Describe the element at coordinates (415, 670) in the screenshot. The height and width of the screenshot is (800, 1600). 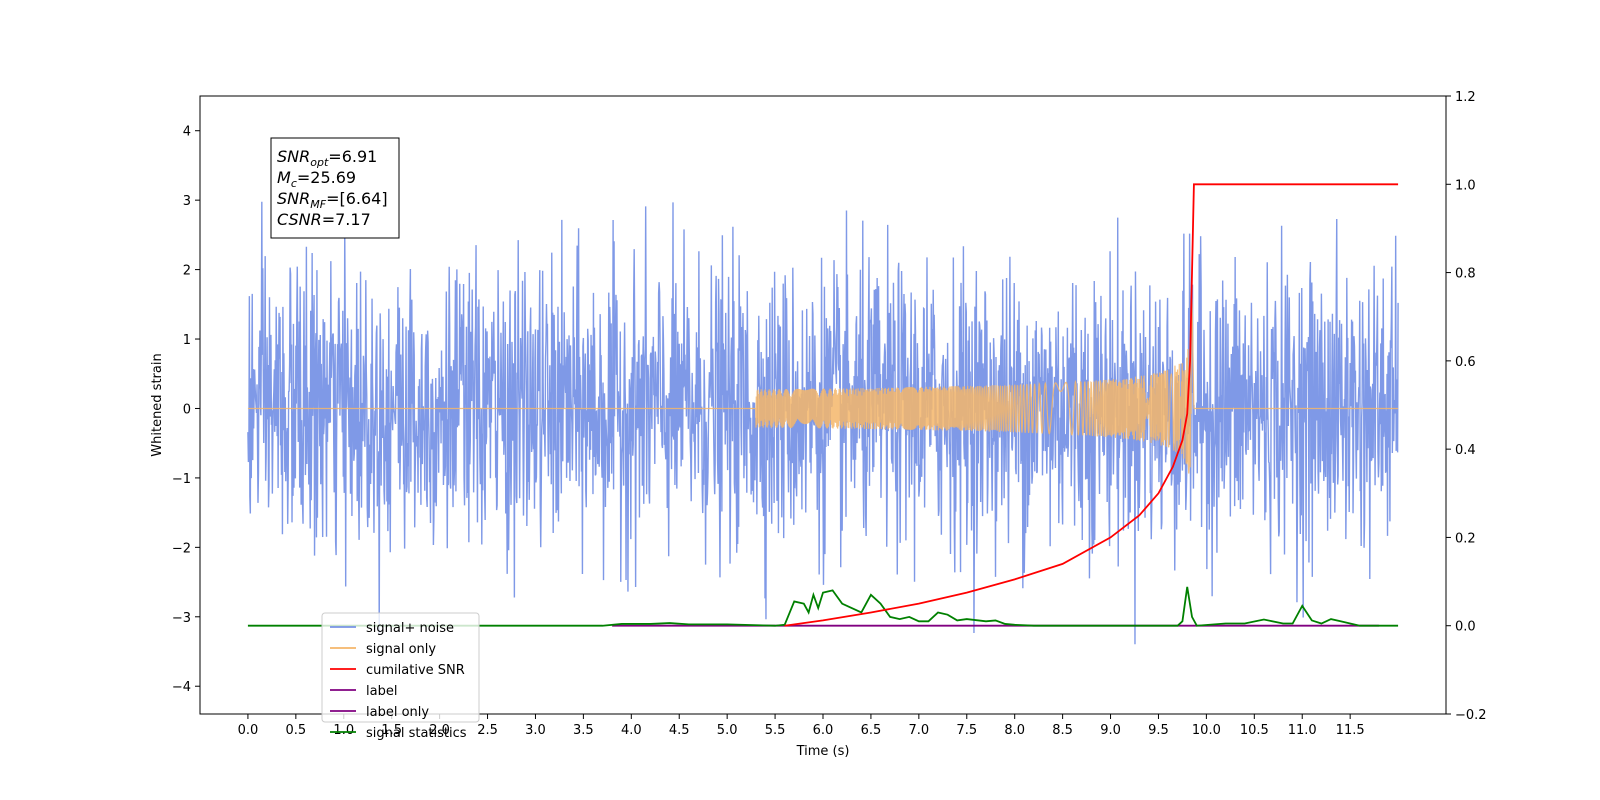
I see `legend-entry: cumilative SNR` at that location.